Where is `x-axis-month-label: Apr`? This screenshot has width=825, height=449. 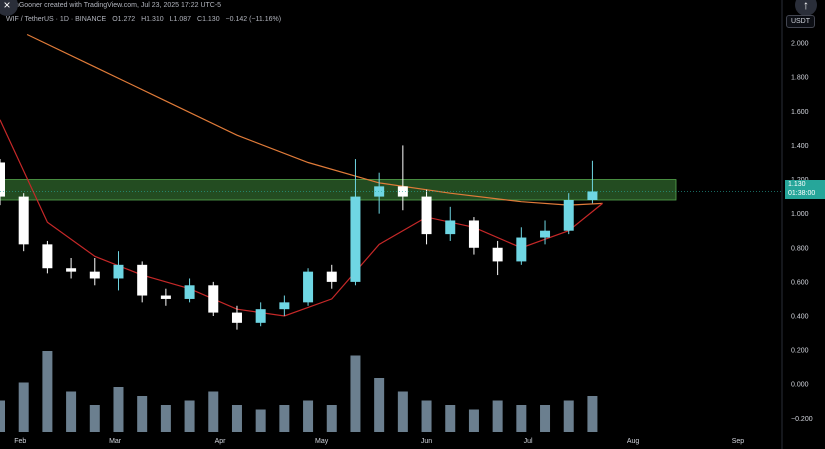 x-axis-month-label: Apr is located at coordinates (221, 441).